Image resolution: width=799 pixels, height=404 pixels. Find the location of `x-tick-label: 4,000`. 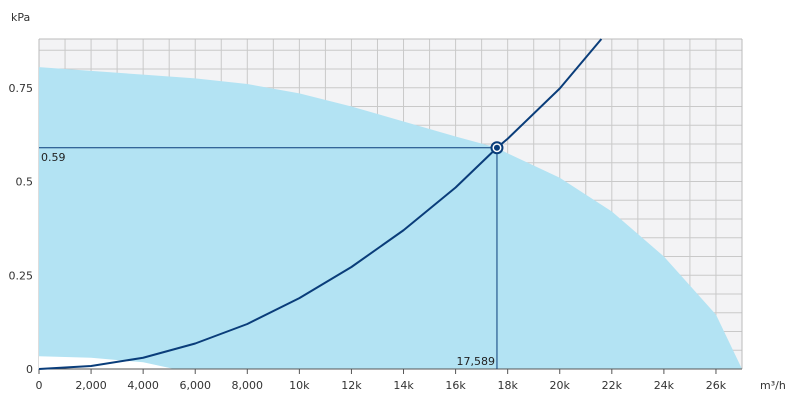

x-tick-label: 4,000 is located at coordinates (143, 385).